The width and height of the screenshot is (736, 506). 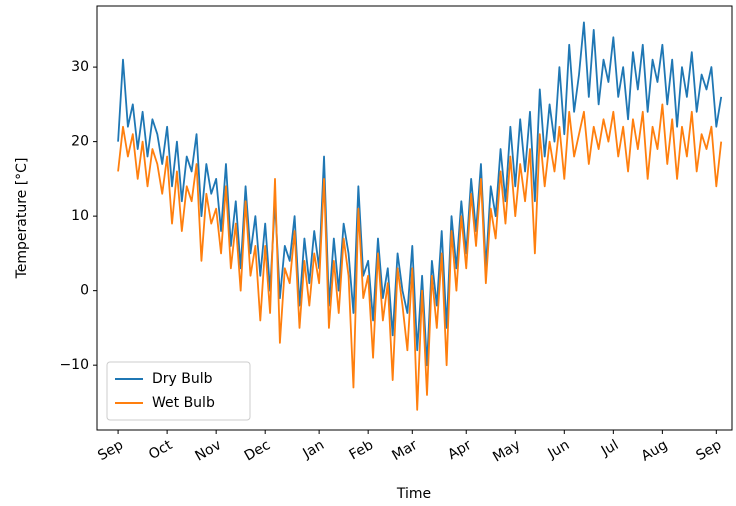 I want to click on legend-label: Wet Bulb, so click(x=183, y=403).